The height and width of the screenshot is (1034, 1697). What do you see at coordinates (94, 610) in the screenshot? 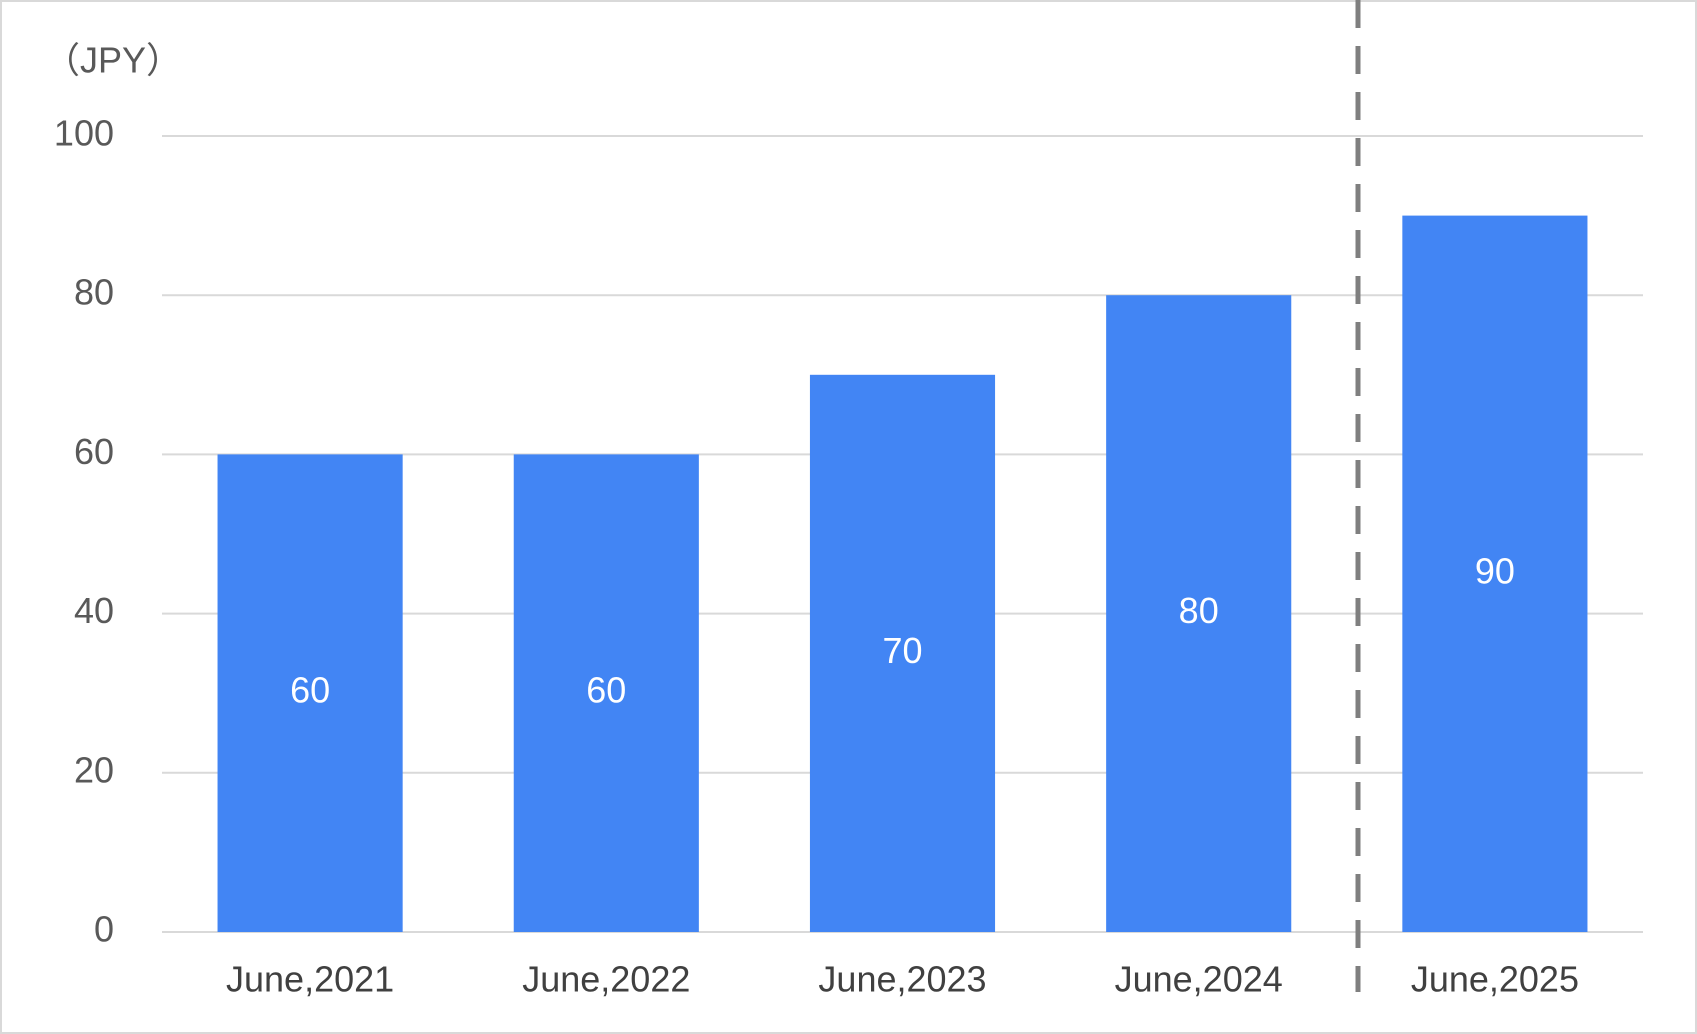
I see `y-tick-label: 40` at bounding box center [94, 610].